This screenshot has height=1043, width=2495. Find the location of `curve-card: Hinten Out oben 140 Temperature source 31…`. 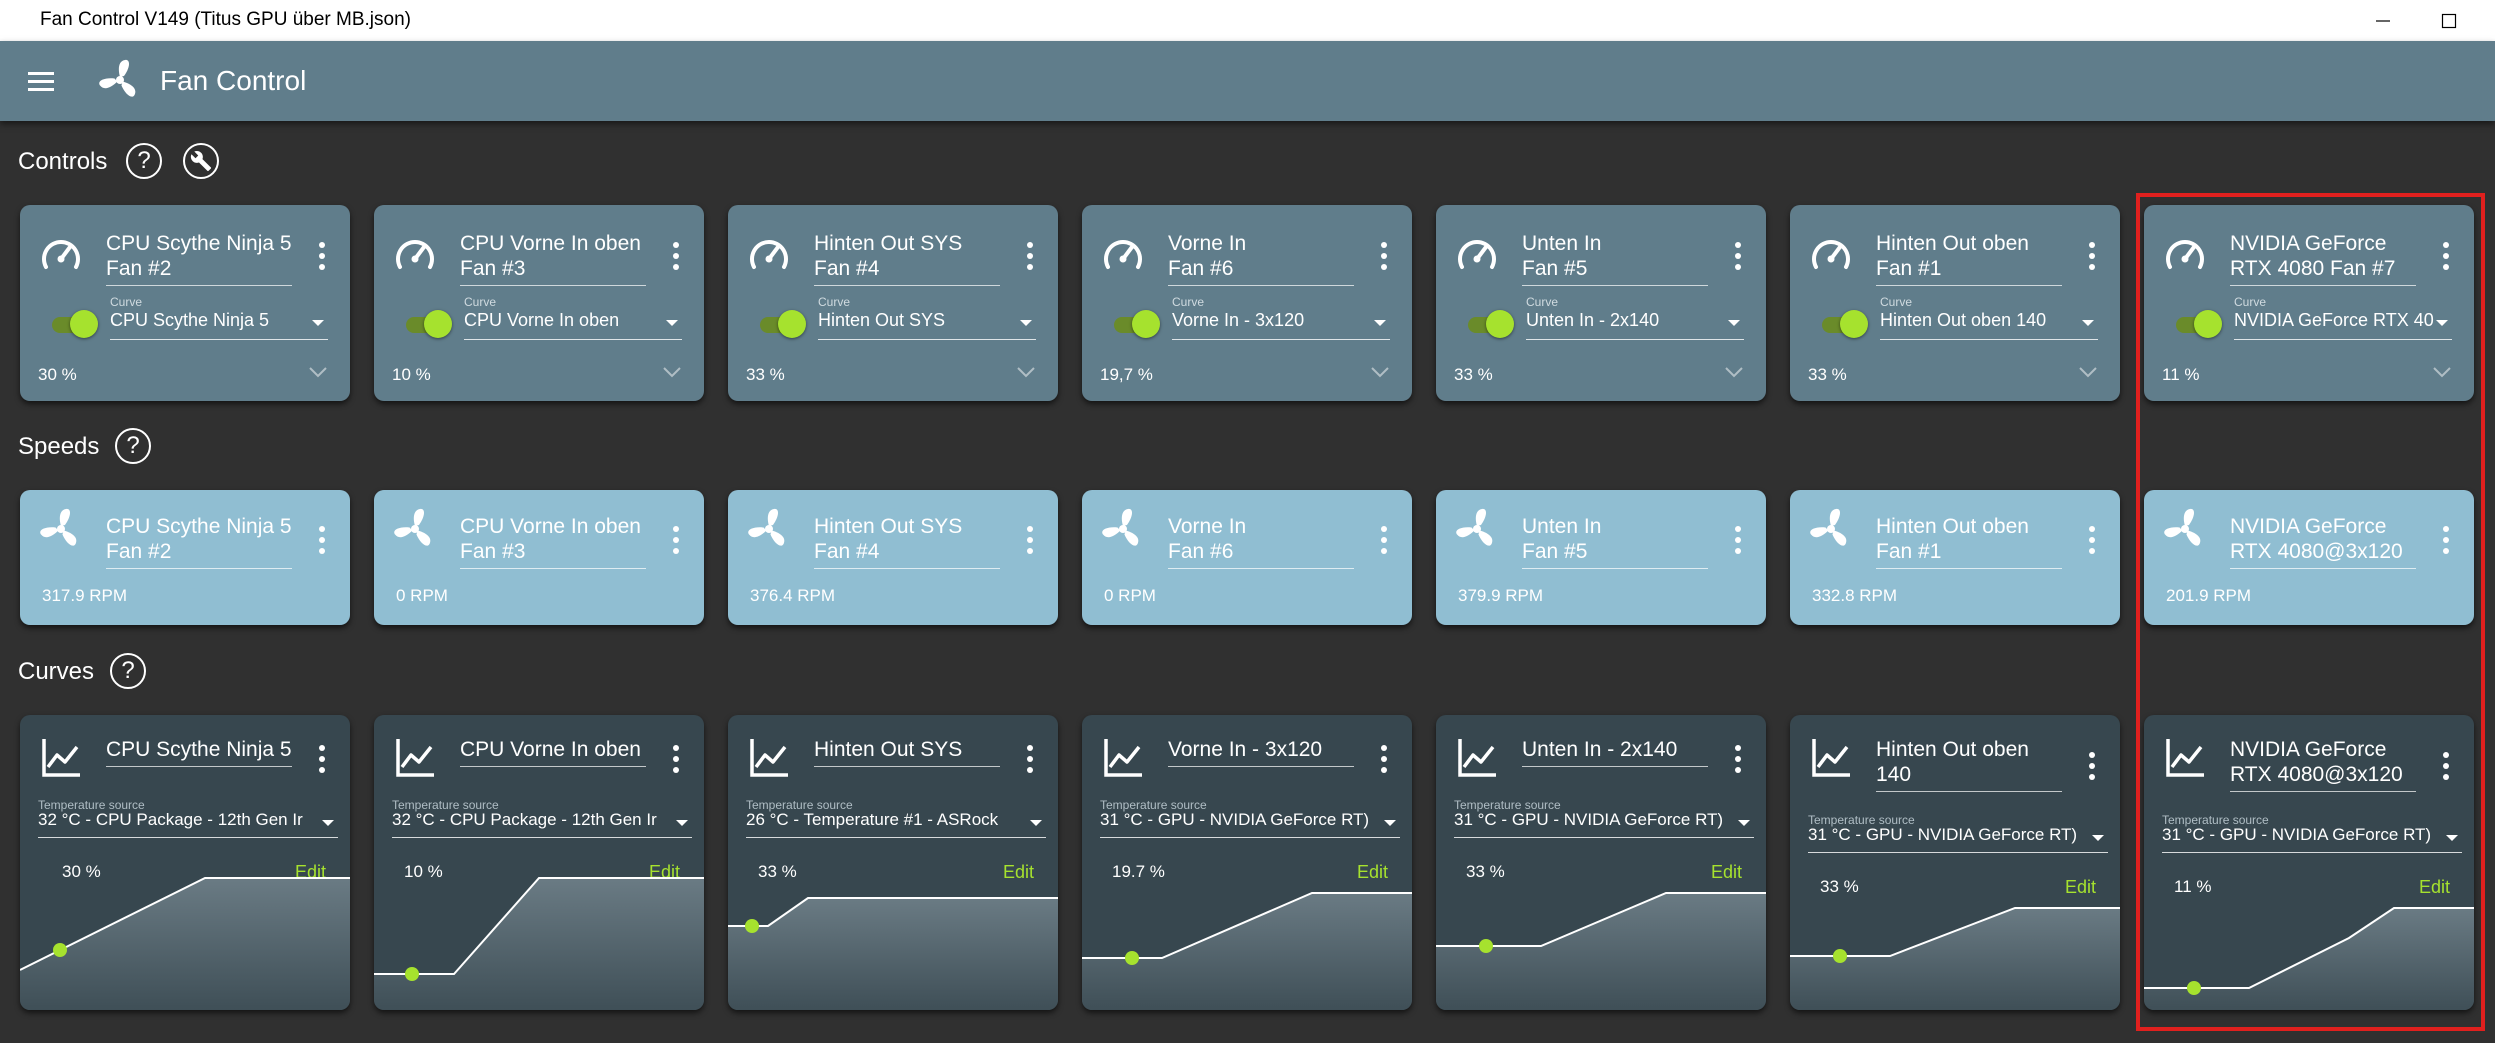

curve-card: Hinten Out oben 140 Temperature source 31… is located at coordinates (1955, 862).